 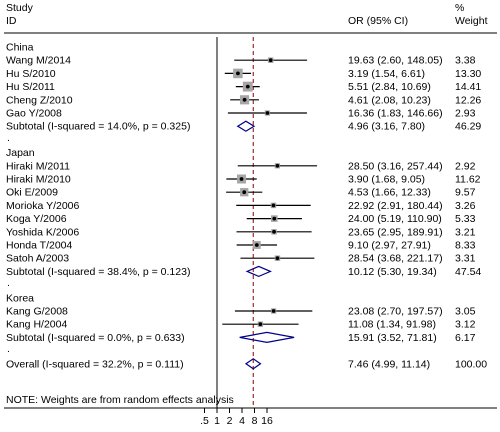 I want to click on weight-value: 2.93, so click(x=465, y=114).